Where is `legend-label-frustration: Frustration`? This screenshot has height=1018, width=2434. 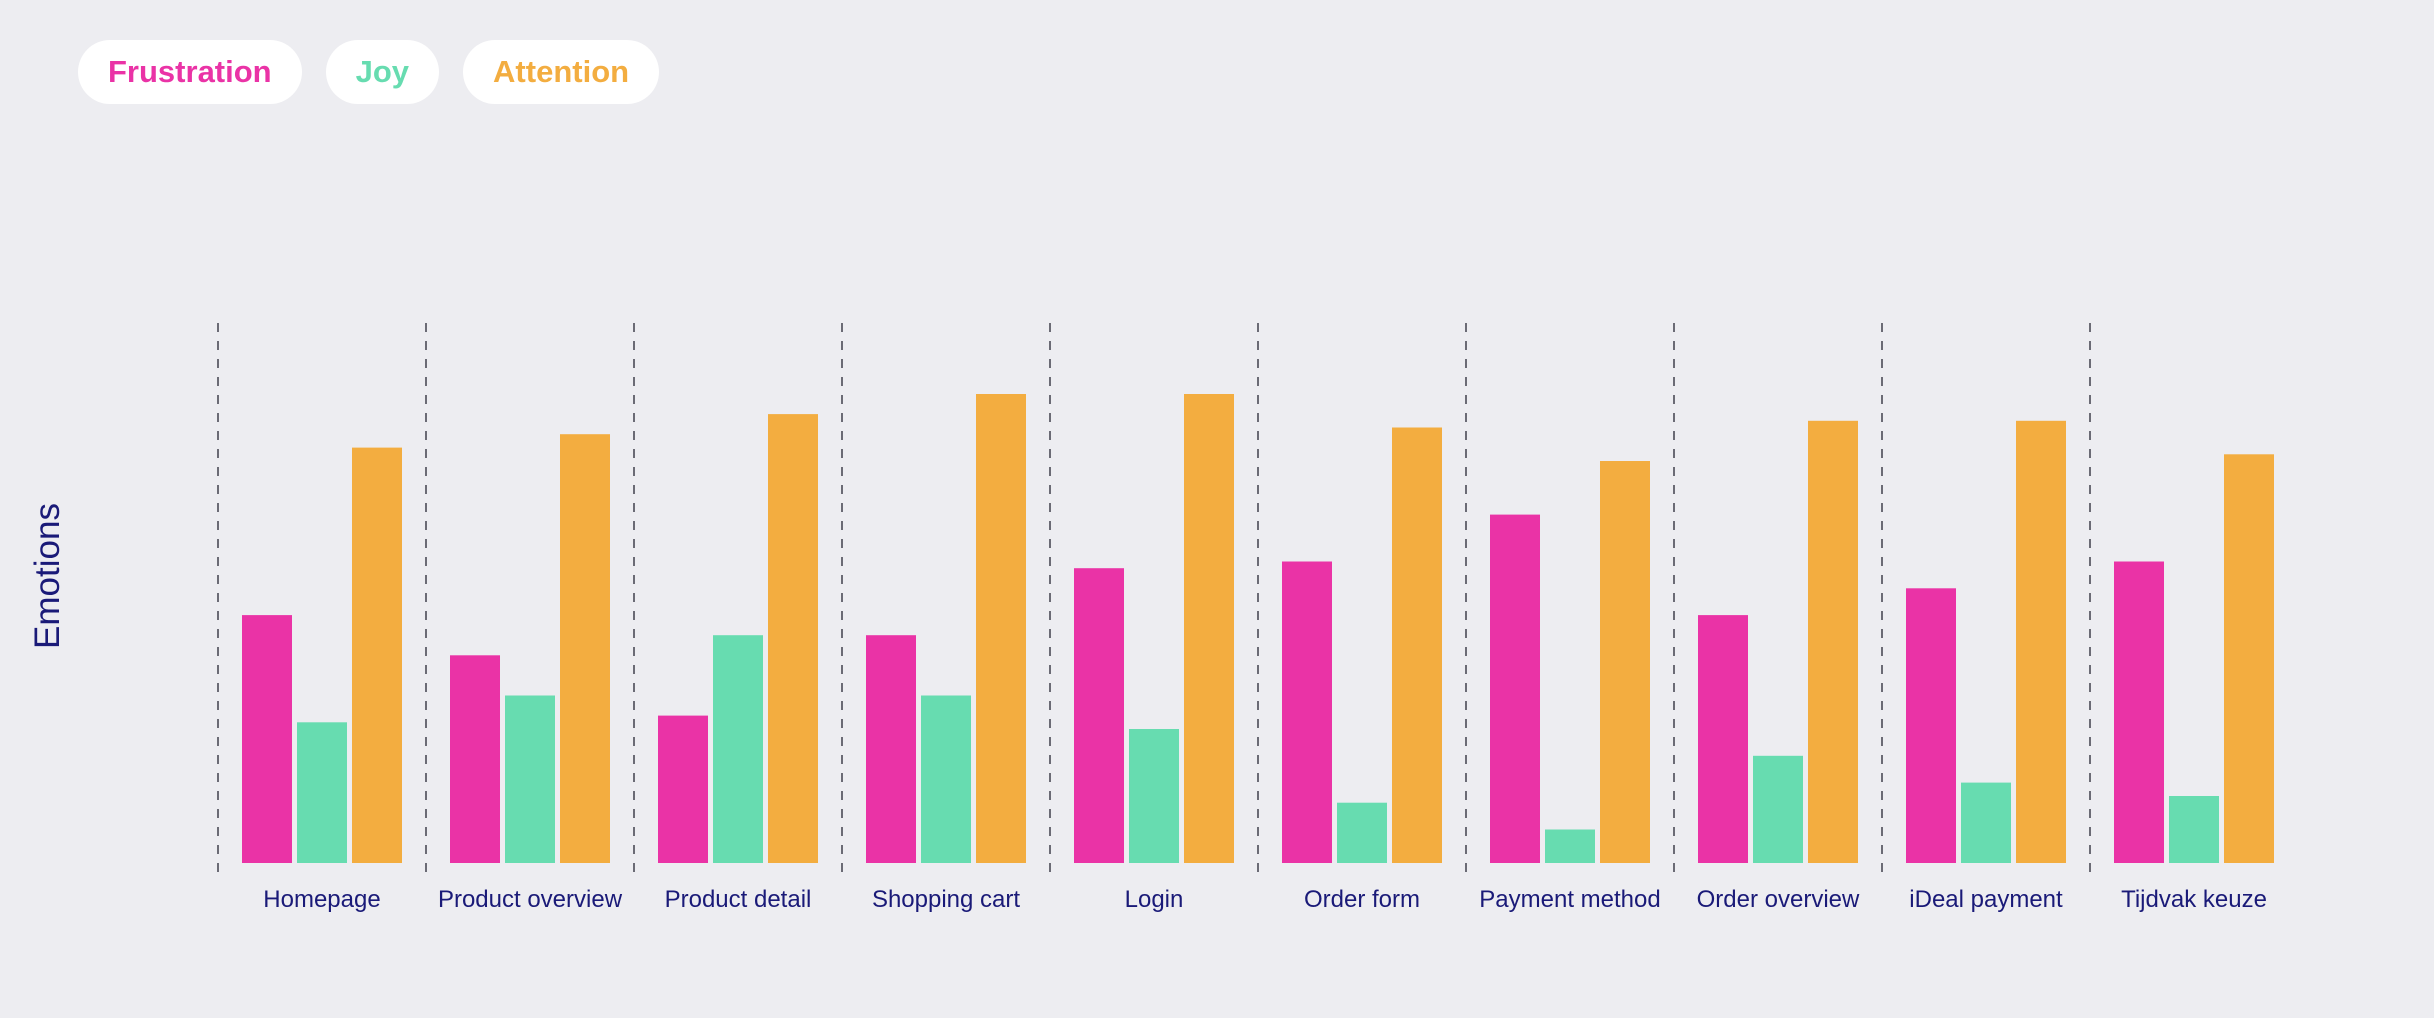
legend-label-frustration: Frustration is located at coordinates (190, 71).